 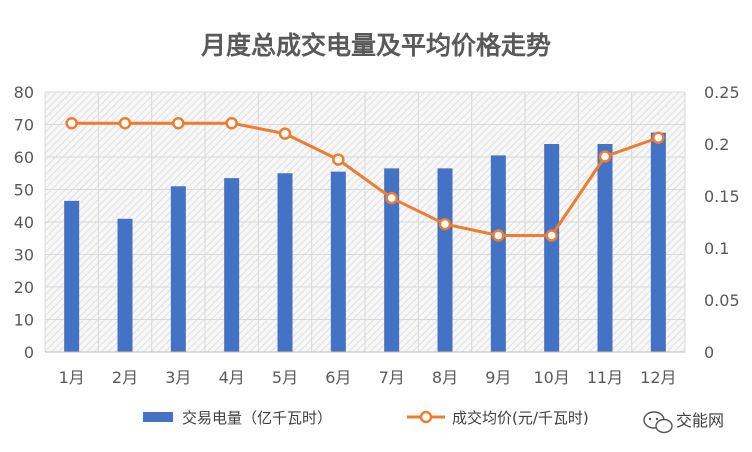 I want to click on y-left-tick-label: 80, so click(x=24, y=92).